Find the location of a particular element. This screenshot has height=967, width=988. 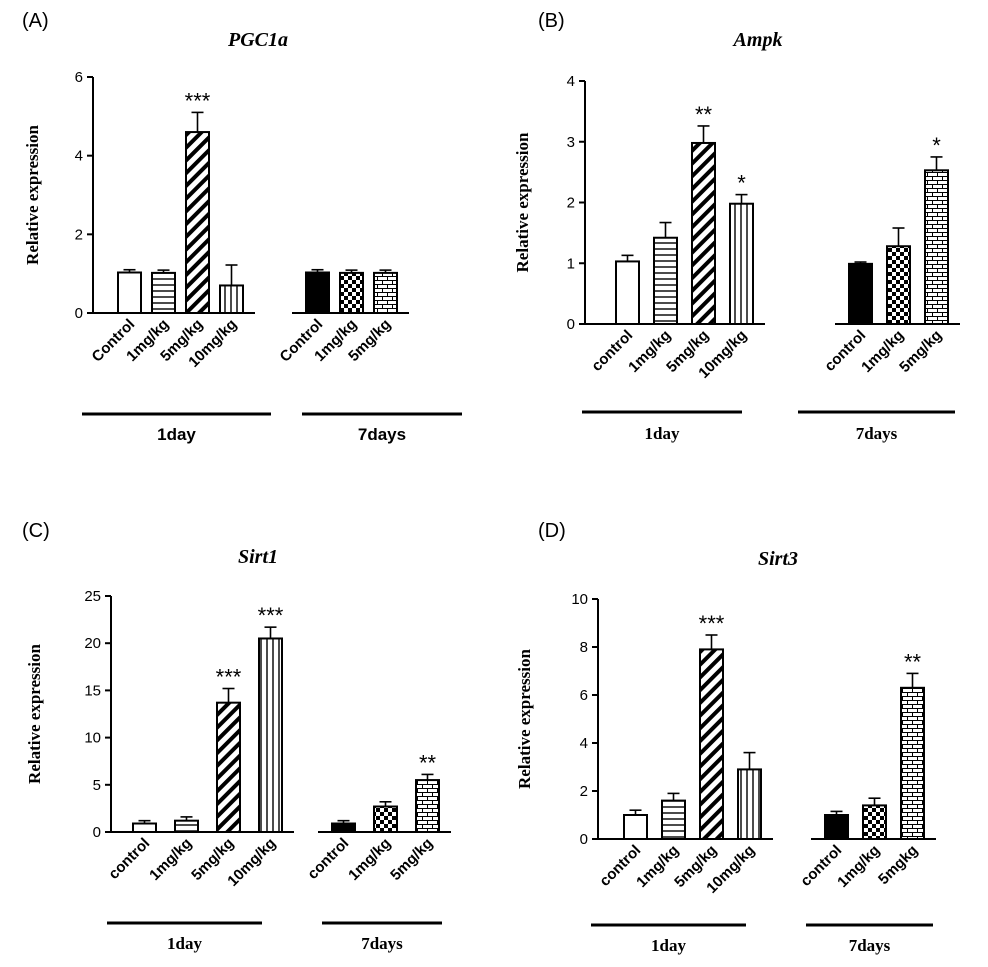

y-tick-label: 8 is located at coordinates (584, 647).